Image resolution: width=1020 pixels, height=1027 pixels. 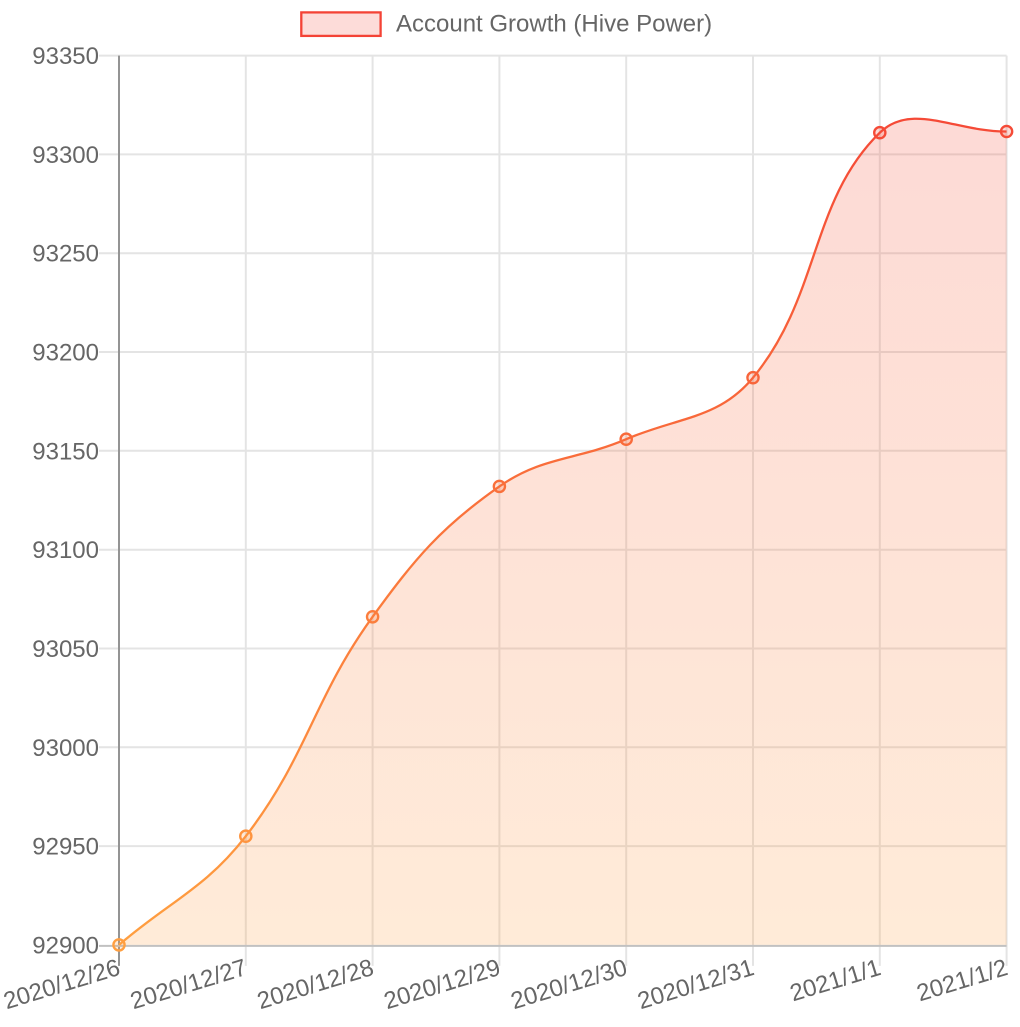 What do you see at coordinates (554, 23) in the screenshot?
I see `svg-text: Account Growth (Hive Power)` at bounding box center [554, 23].